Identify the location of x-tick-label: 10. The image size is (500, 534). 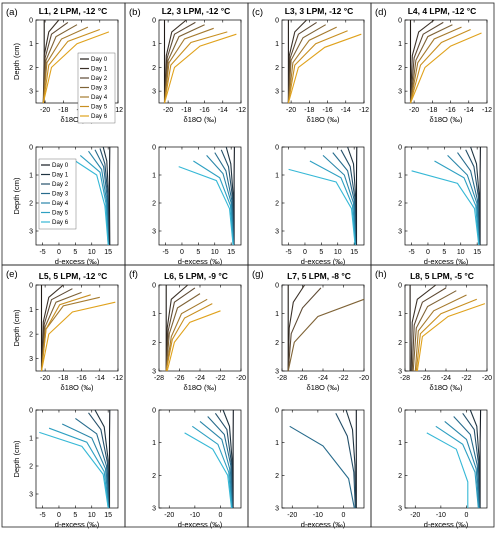
(338, 252).